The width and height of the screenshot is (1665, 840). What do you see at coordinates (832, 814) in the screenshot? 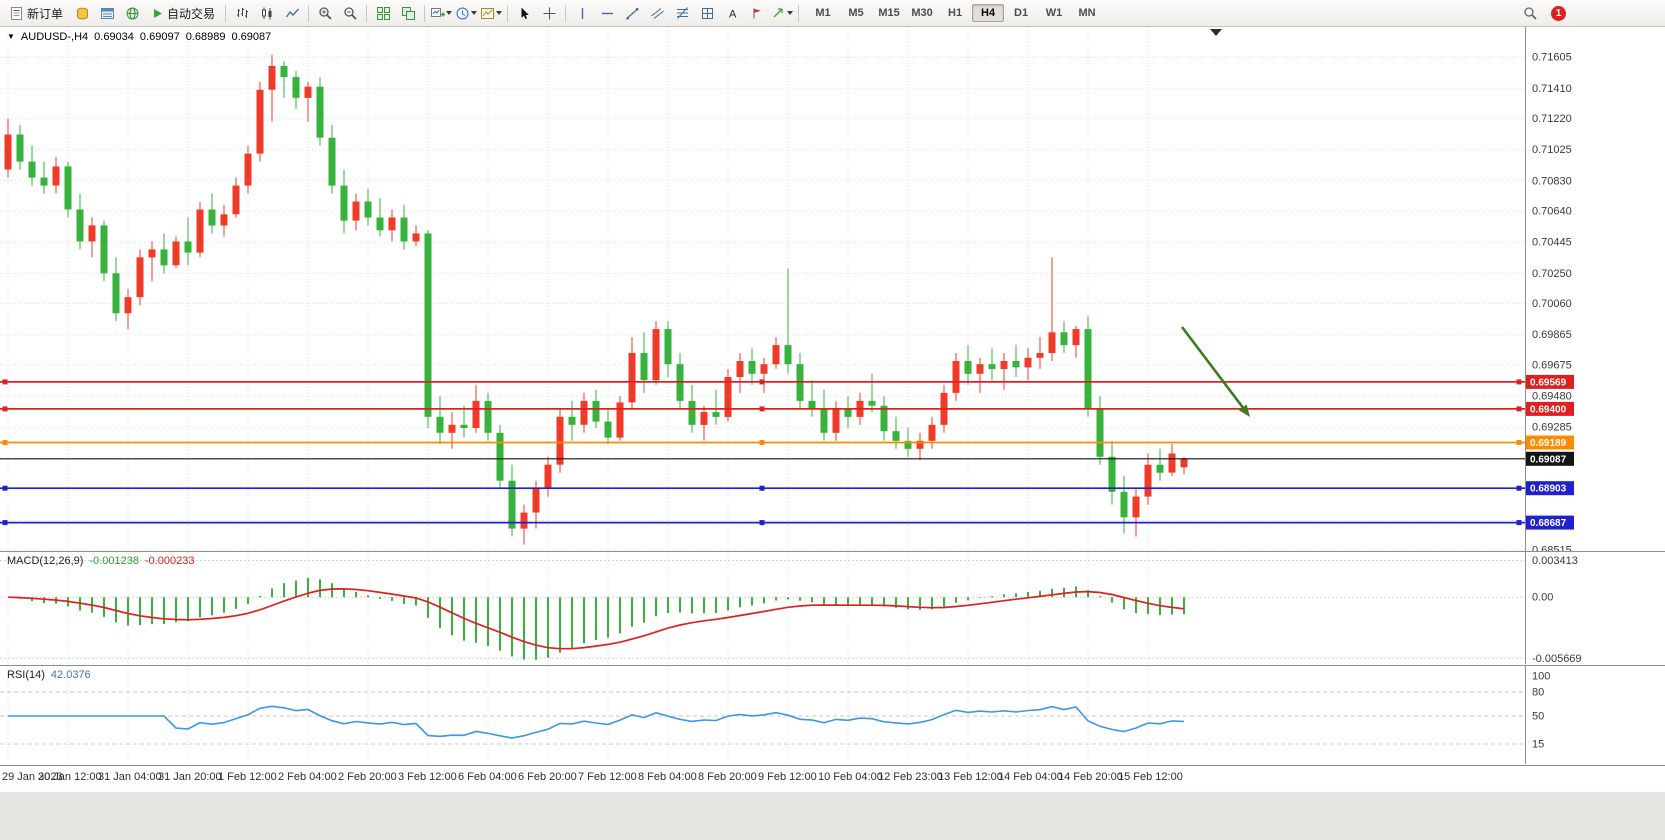
I see `window-background` at bounding box center [832, 814].